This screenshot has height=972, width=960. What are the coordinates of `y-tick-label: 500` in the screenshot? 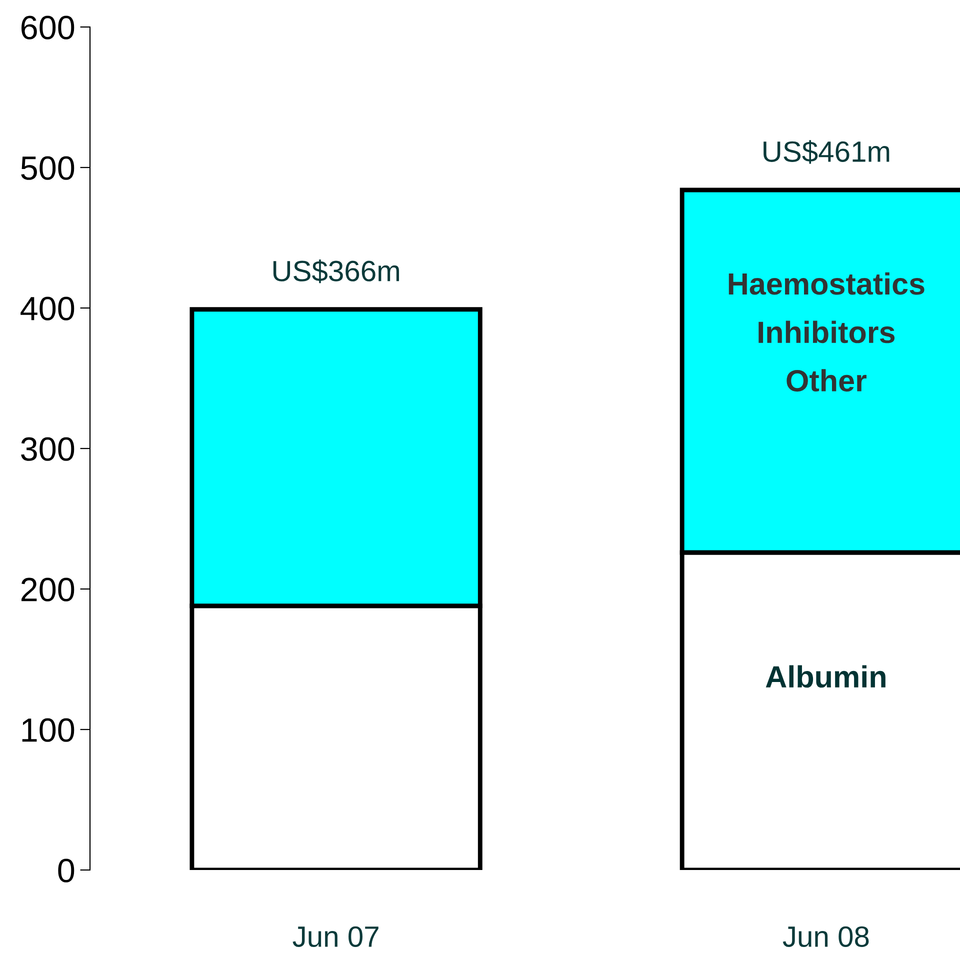 It's located at (47, 168).